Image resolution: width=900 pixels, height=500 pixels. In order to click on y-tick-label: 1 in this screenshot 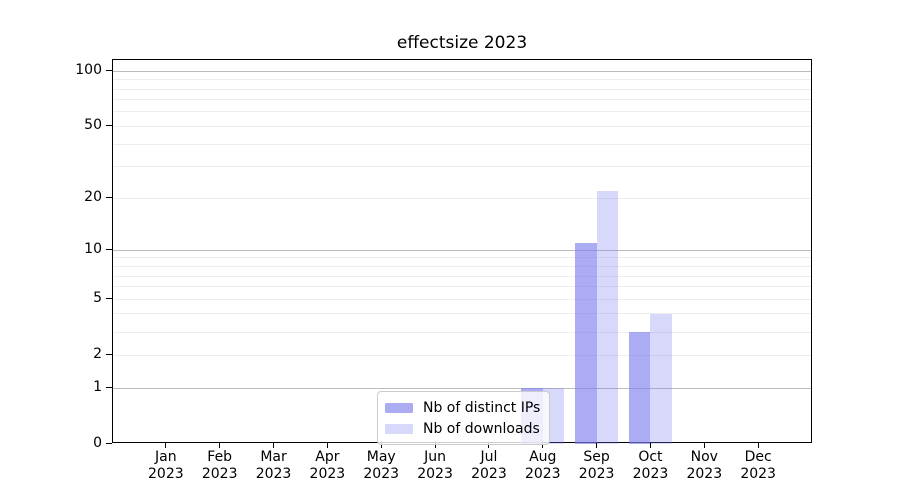, I will do `click(97, 387)`.